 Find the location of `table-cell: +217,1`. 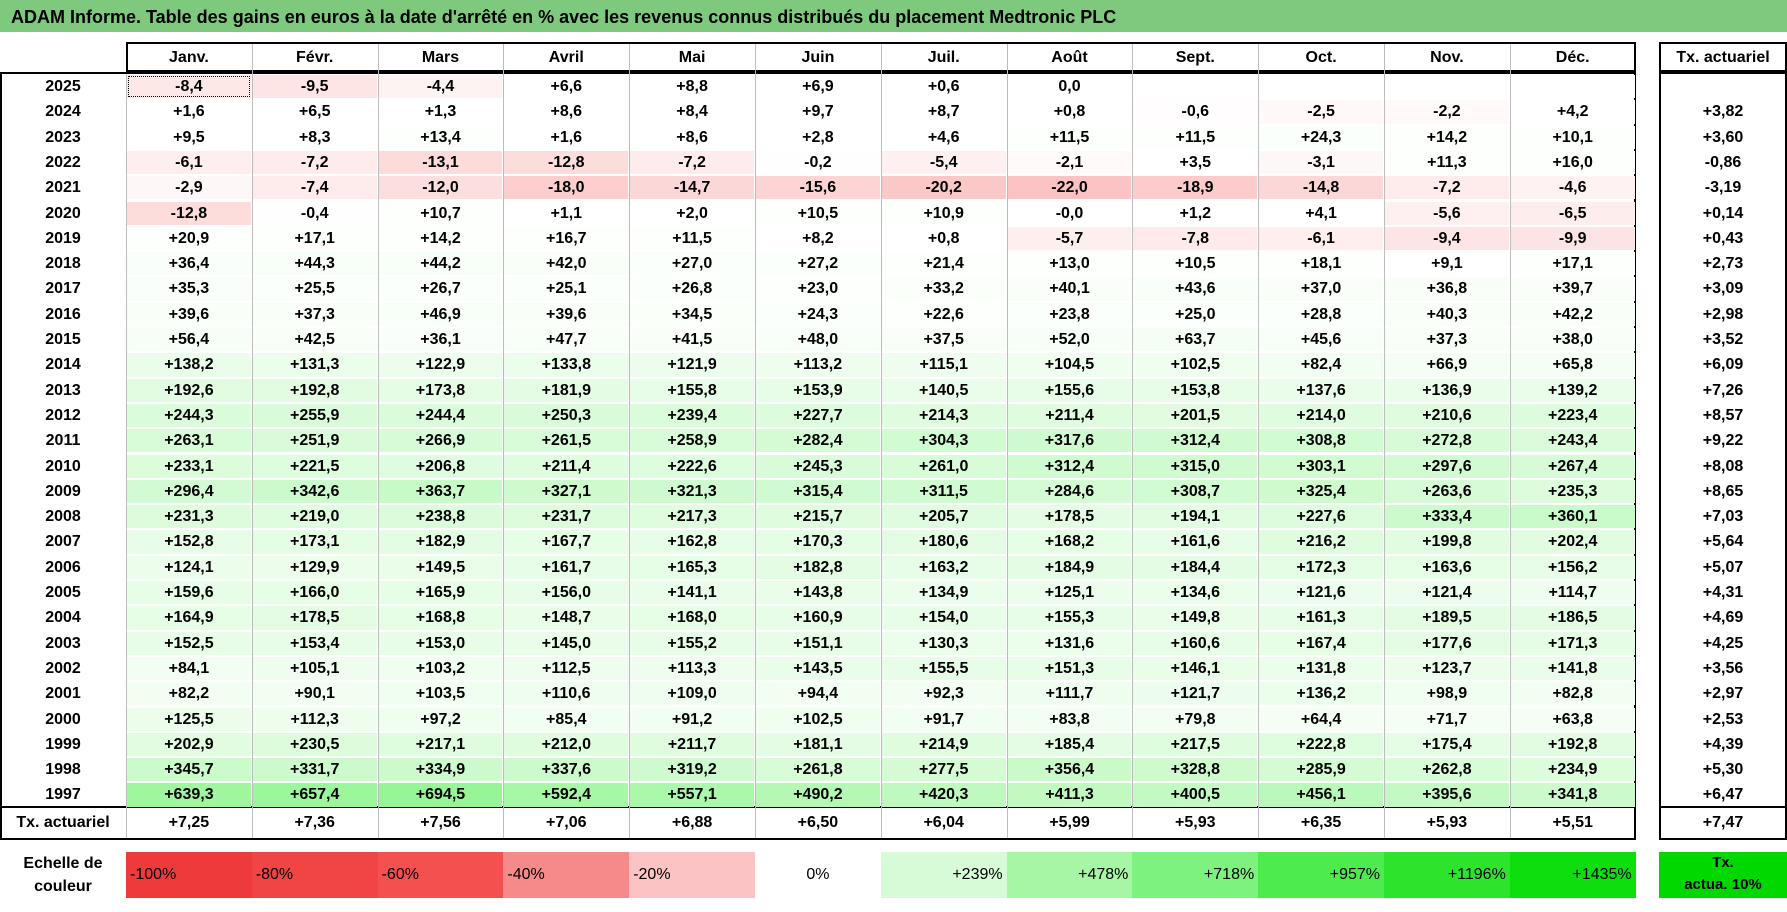

table-cell: +217,1 is located at coordinates (440, 744).